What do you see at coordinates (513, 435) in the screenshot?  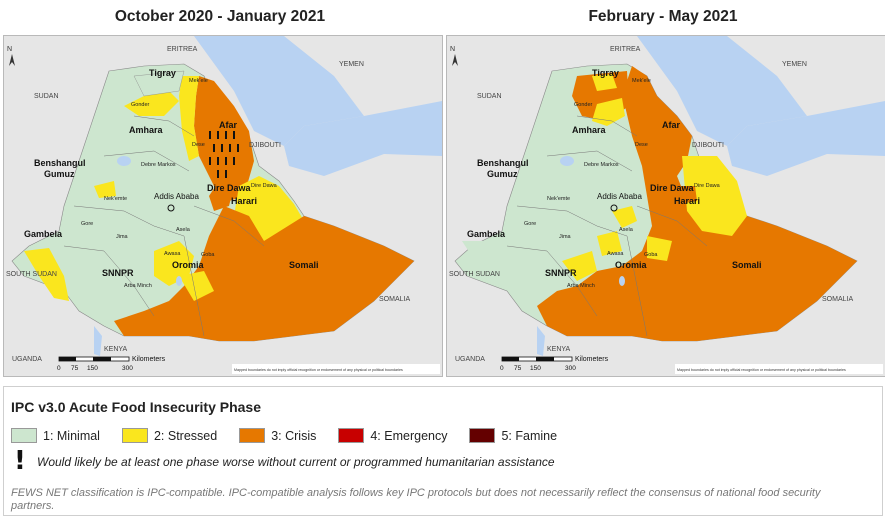 I see `legend-item-famine: 5: Famine` at bounding box center [513, 435].